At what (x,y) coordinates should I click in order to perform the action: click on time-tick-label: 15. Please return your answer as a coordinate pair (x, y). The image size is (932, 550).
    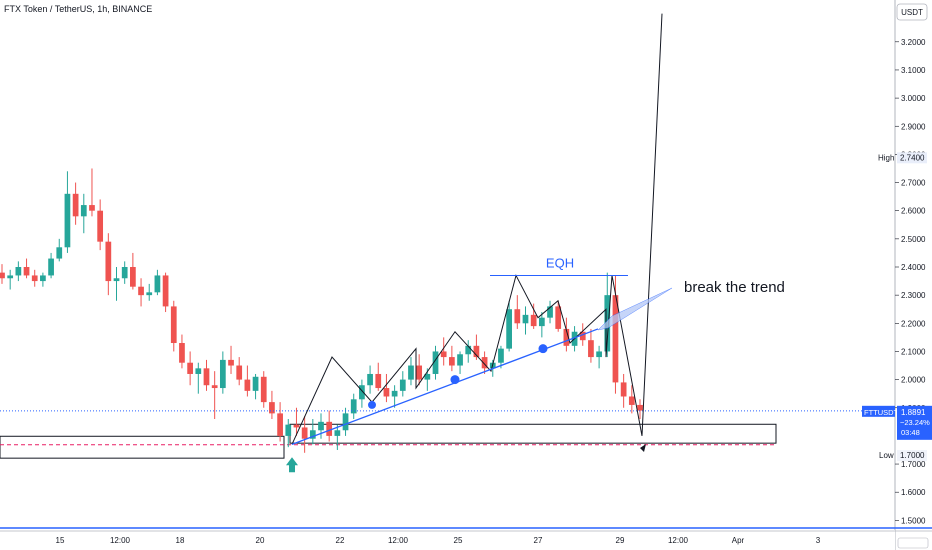
    Looking at the image, I should click on (60, 540).